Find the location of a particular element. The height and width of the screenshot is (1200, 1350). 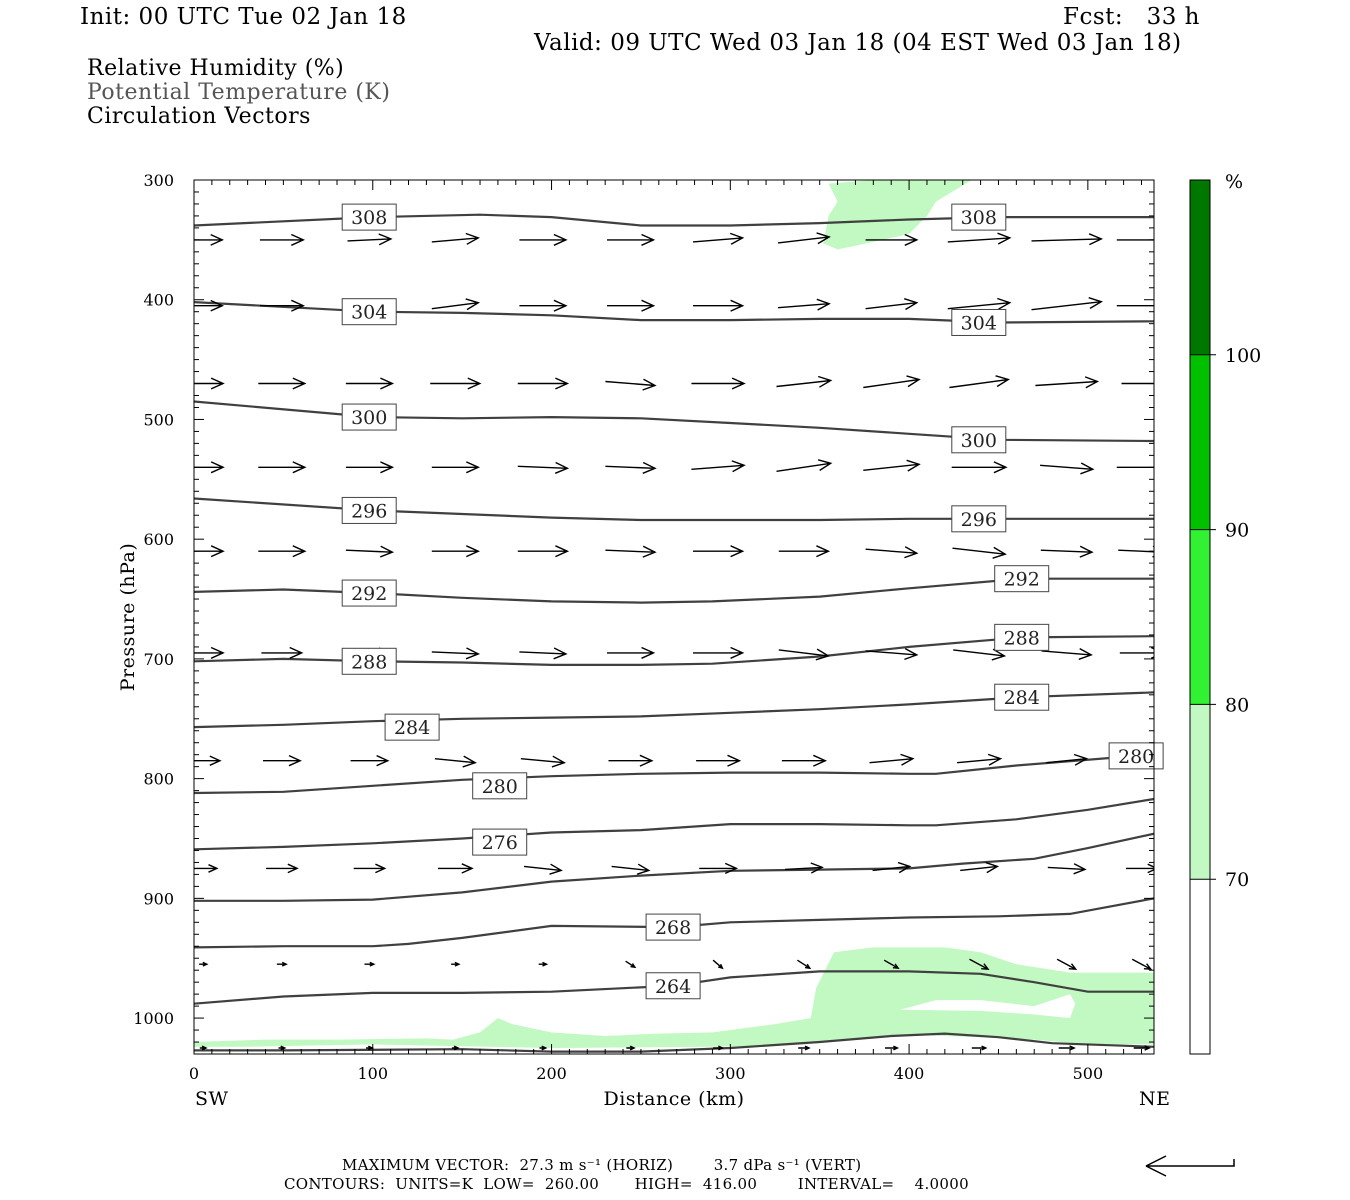

y-tick-label: 900 is located at coordinates (158, 898).